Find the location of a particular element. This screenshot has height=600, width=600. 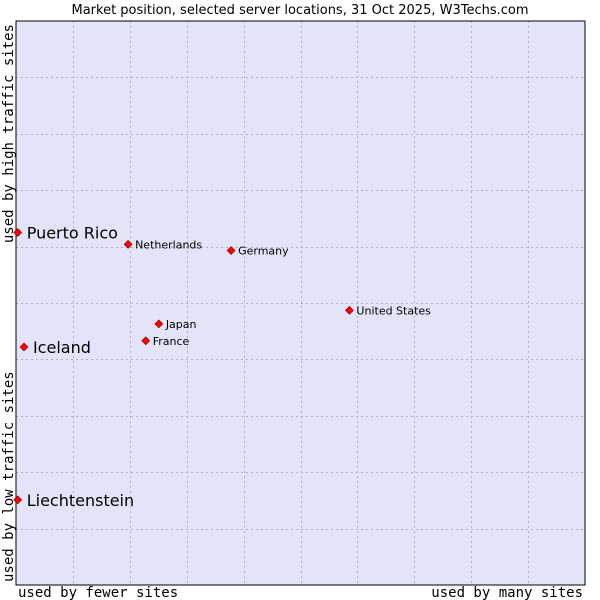

y-axis-label-bottom: used by low traffic sites is located at coordinates (9, 476).